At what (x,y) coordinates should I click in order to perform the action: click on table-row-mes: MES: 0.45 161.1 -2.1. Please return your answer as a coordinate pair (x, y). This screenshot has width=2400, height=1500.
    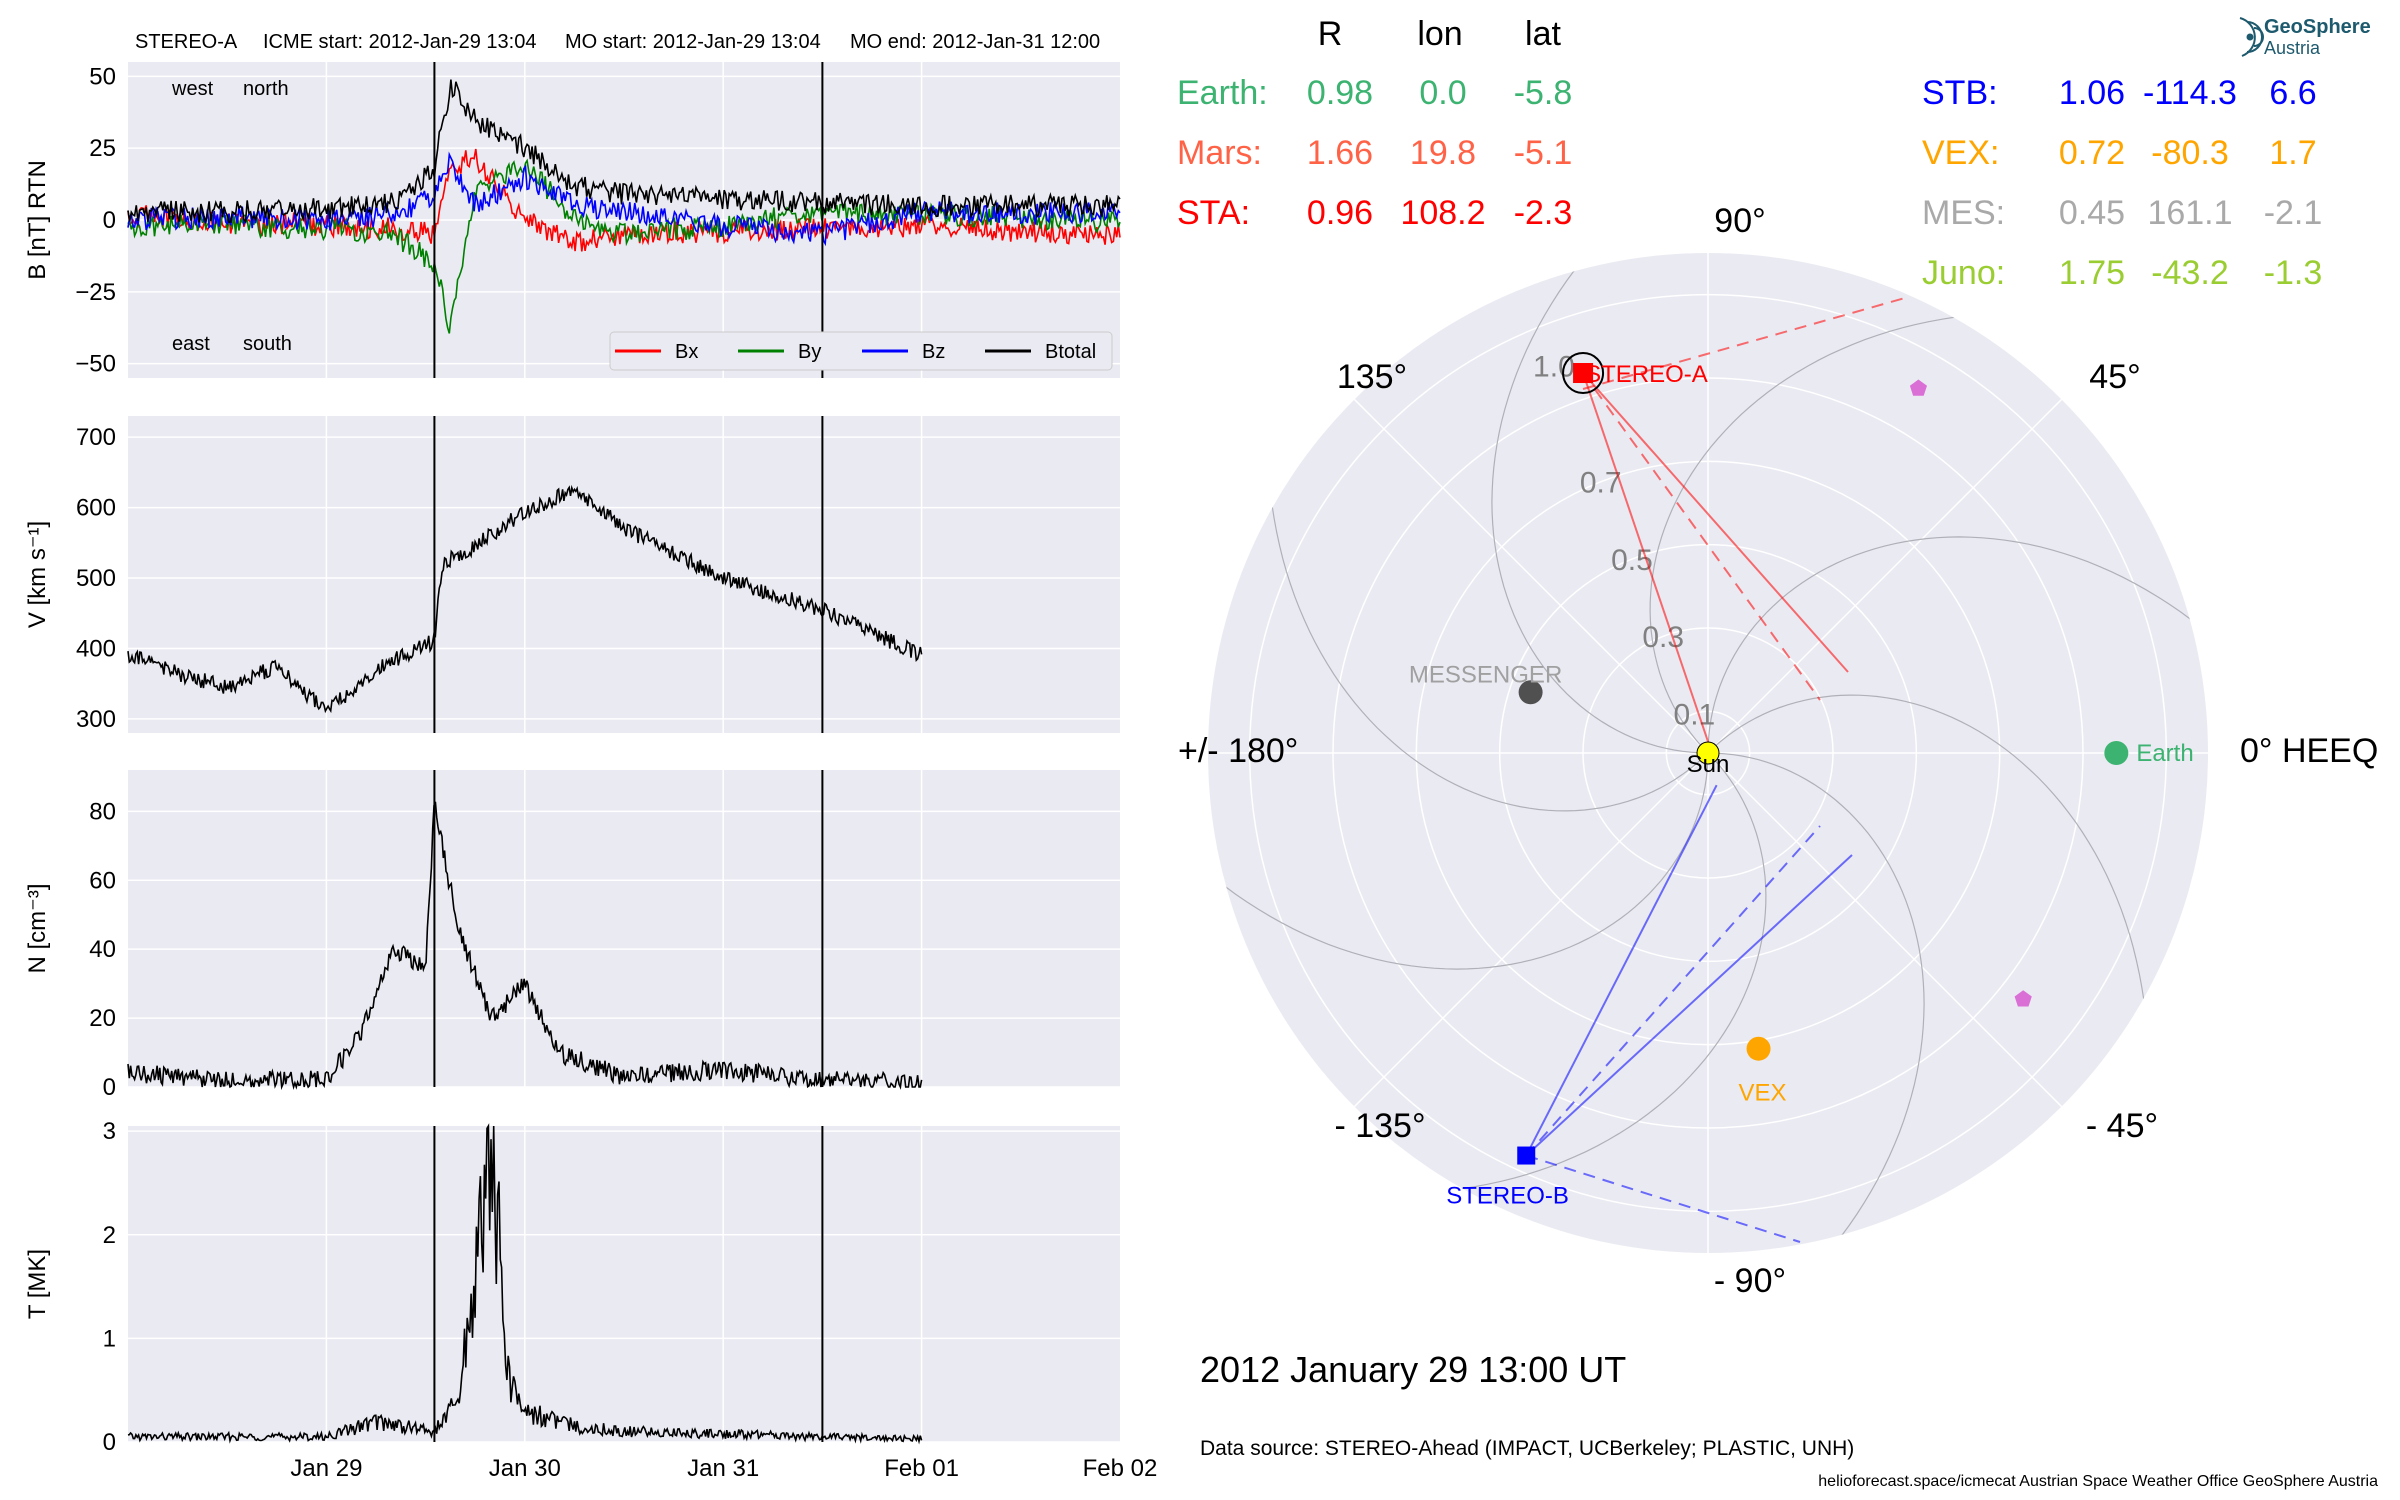
    Looking at the image, I should click on (2122, 213).